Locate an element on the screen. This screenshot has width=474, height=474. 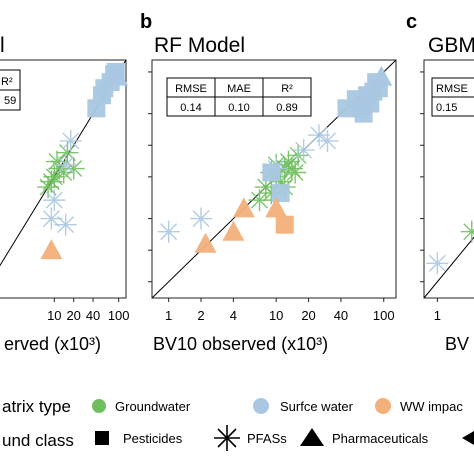
panel-b-x-tick-label: 20 is located at coordinates (308, 315).